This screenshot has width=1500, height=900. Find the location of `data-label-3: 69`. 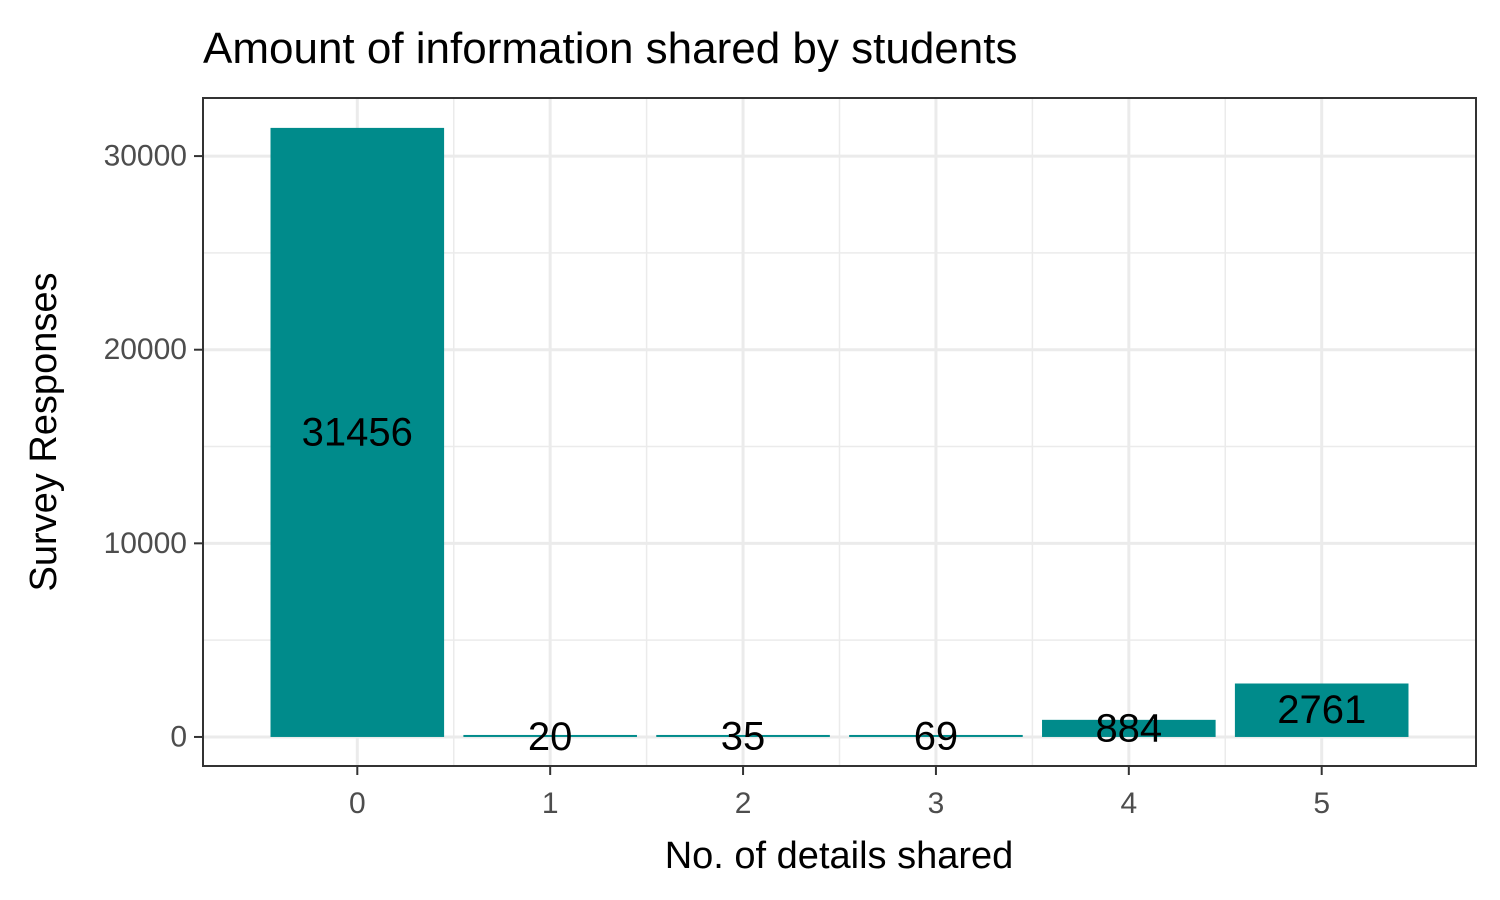

data-label-3: 69 is located at coordinates (936, 736).